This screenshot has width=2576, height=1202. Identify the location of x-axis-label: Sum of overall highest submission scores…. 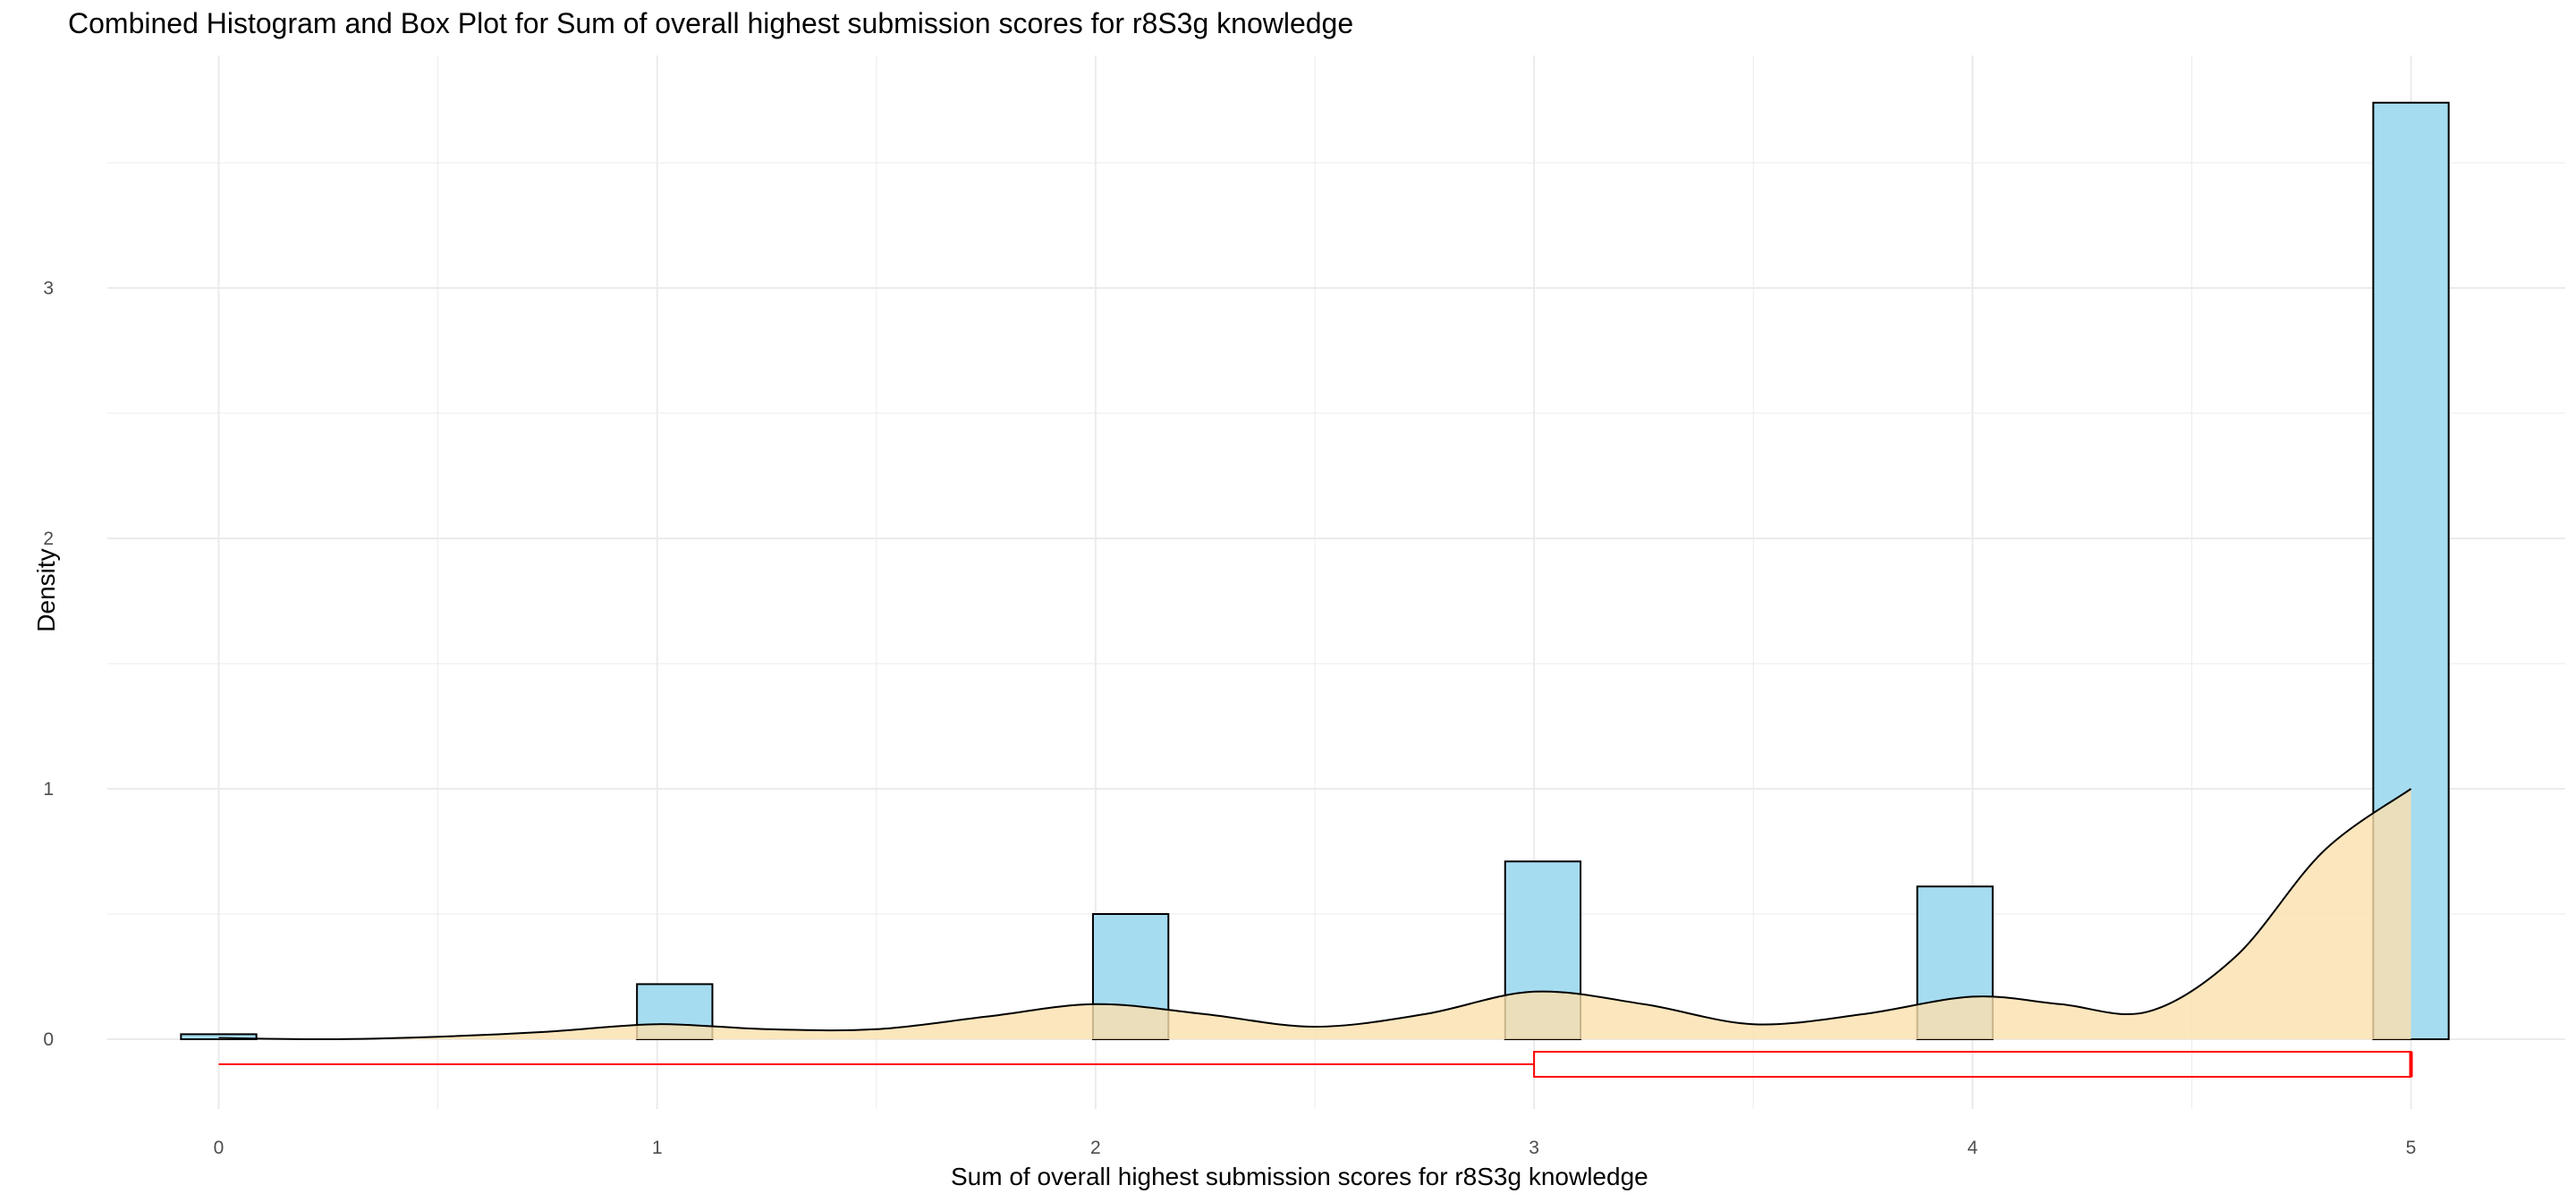
(1299, 1176).